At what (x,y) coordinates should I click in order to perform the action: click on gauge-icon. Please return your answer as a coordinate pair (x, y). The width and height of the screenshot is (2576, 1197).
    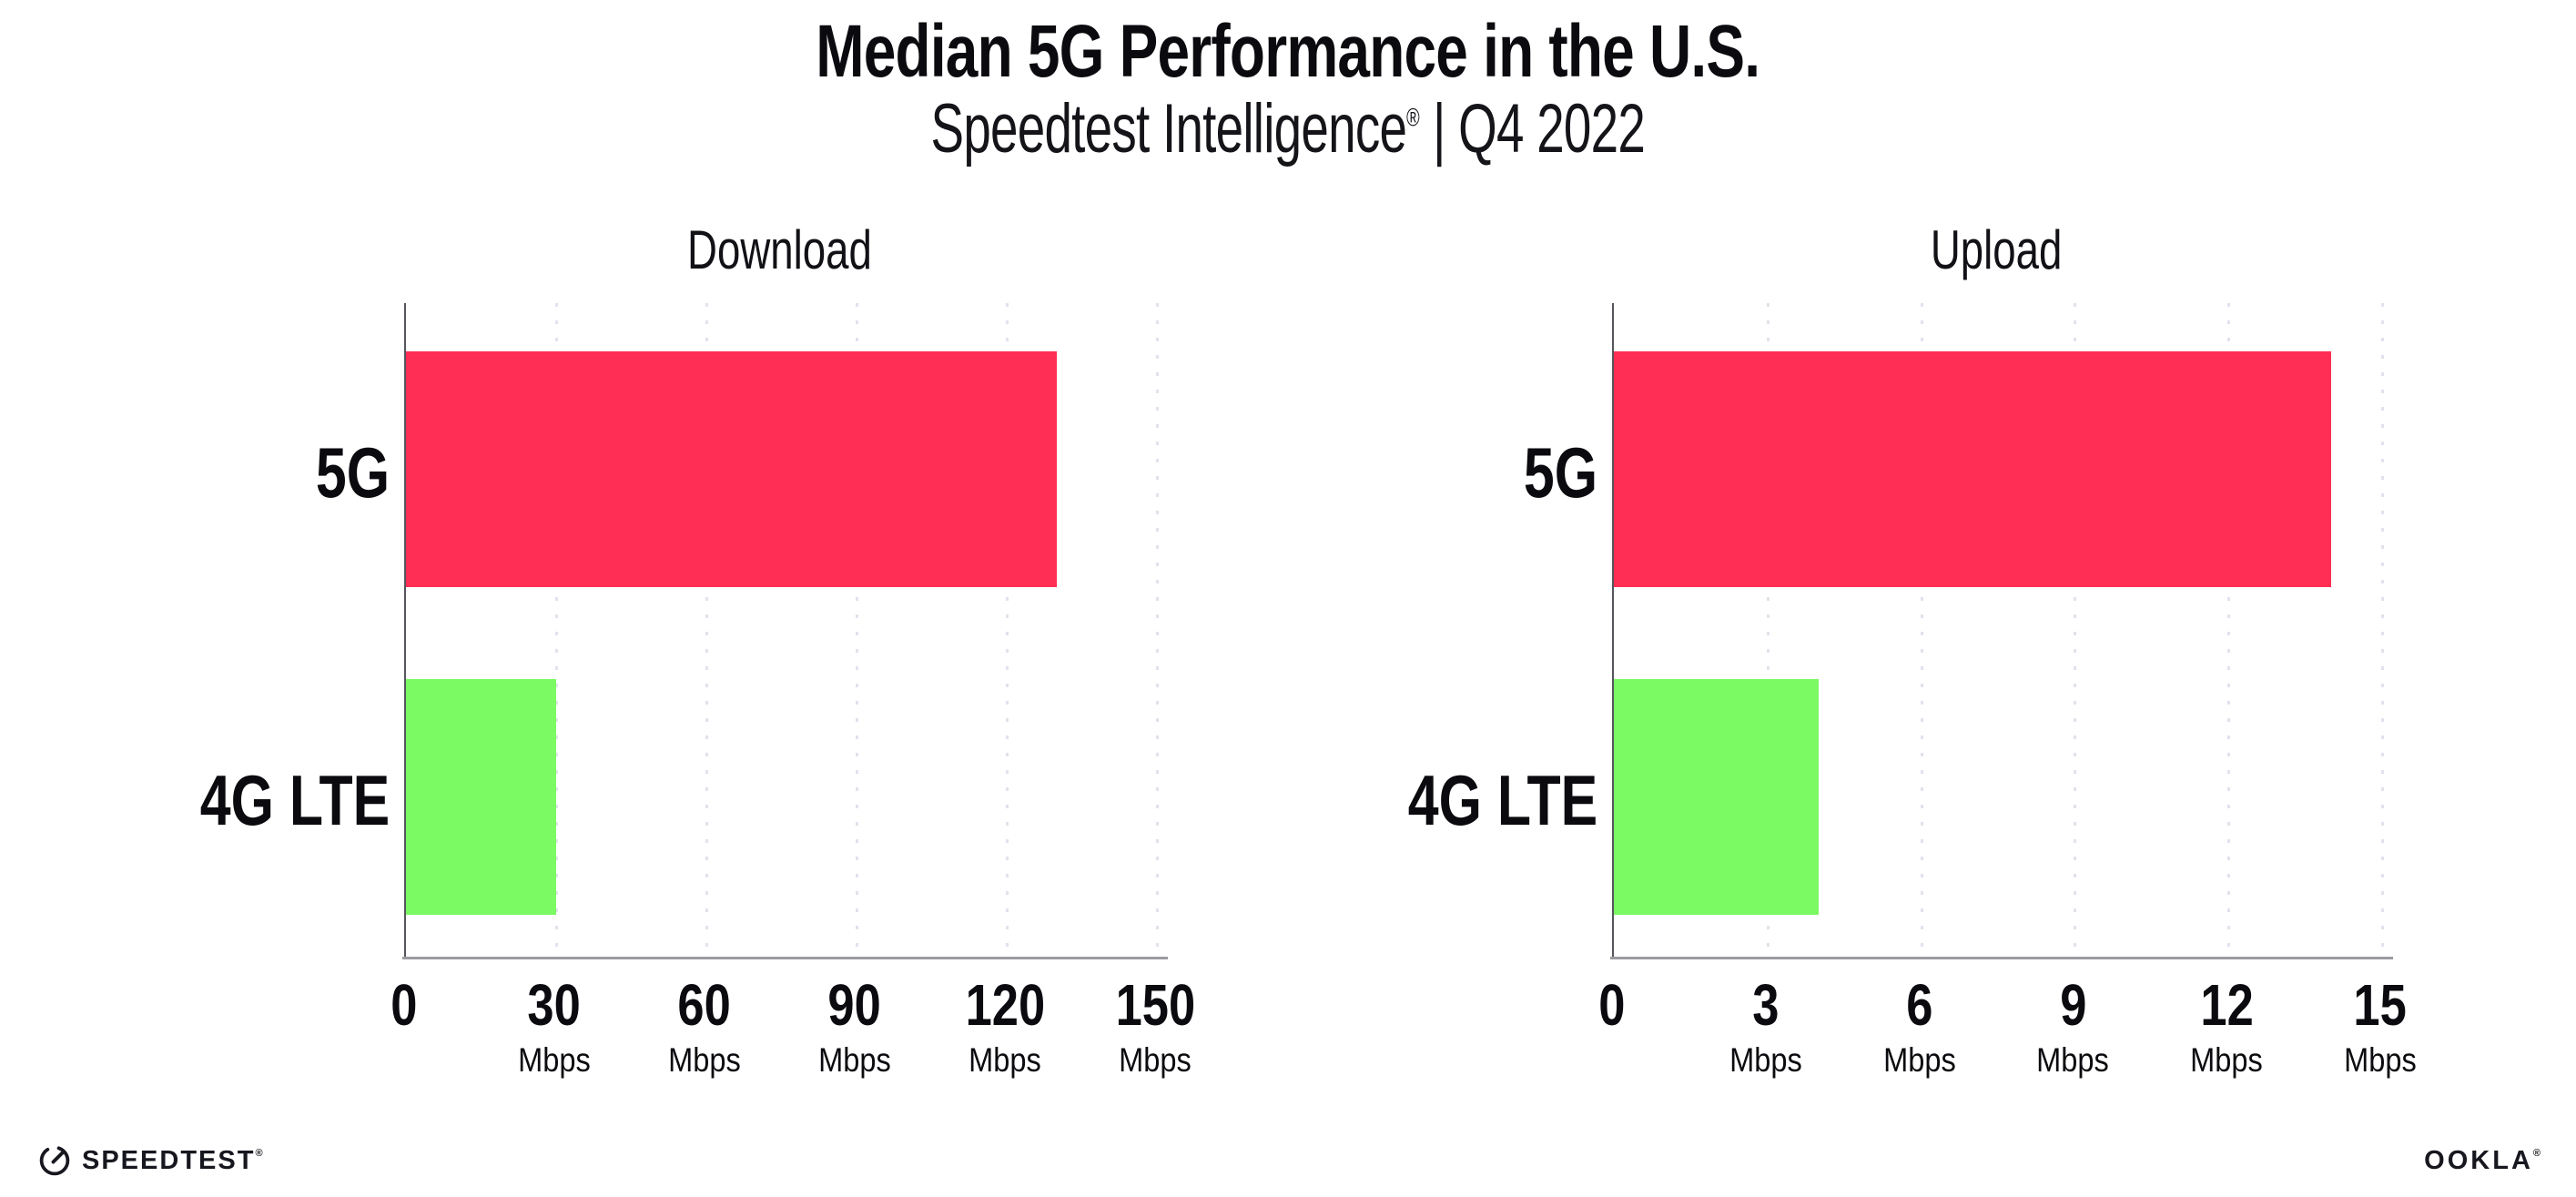
    Looking at the image, I should click on (54, 1160).